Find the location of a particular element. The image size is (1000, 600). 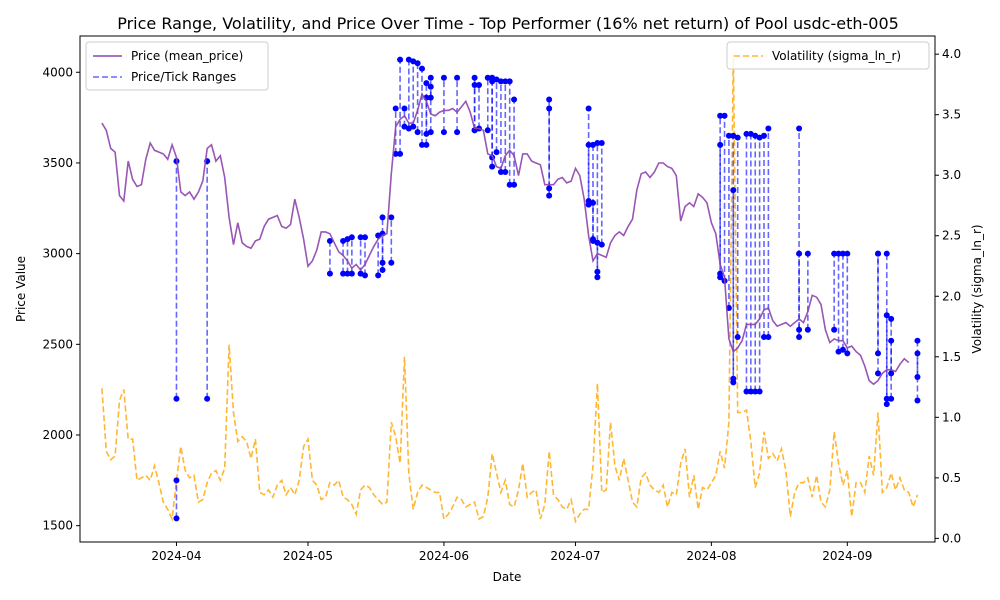

legend-right: Volatility (sigma_ln_r) is located at coordinates (828, 55).